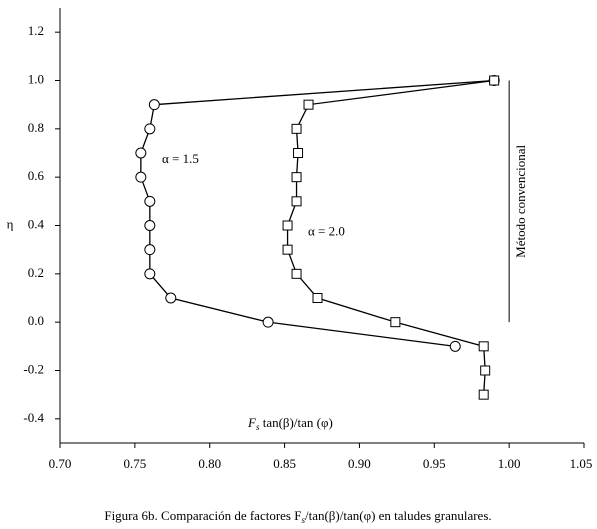 The width and height of the screenshot is (597, 529). What do you see at coordinates (398, 515) in the screenshot?
I see `caption-rest: /tan(β)/tan(φ) en taludes granulares.` at bounding box center [398, 515].